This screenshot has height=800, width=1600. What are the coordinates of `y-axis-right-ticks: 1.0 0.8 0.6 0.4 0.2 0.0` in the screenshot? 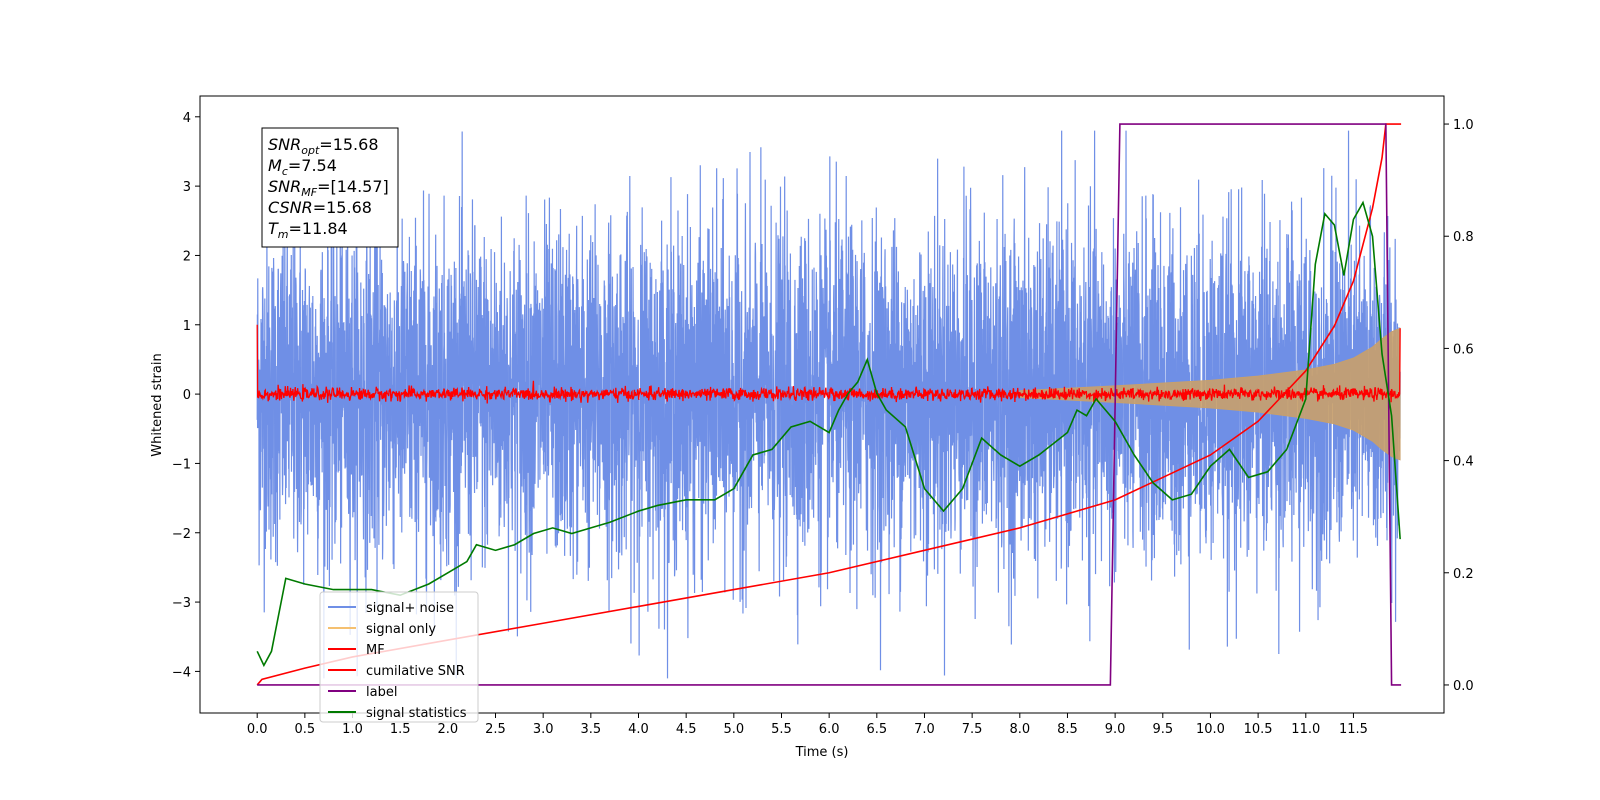 It's located at (1459, 406).